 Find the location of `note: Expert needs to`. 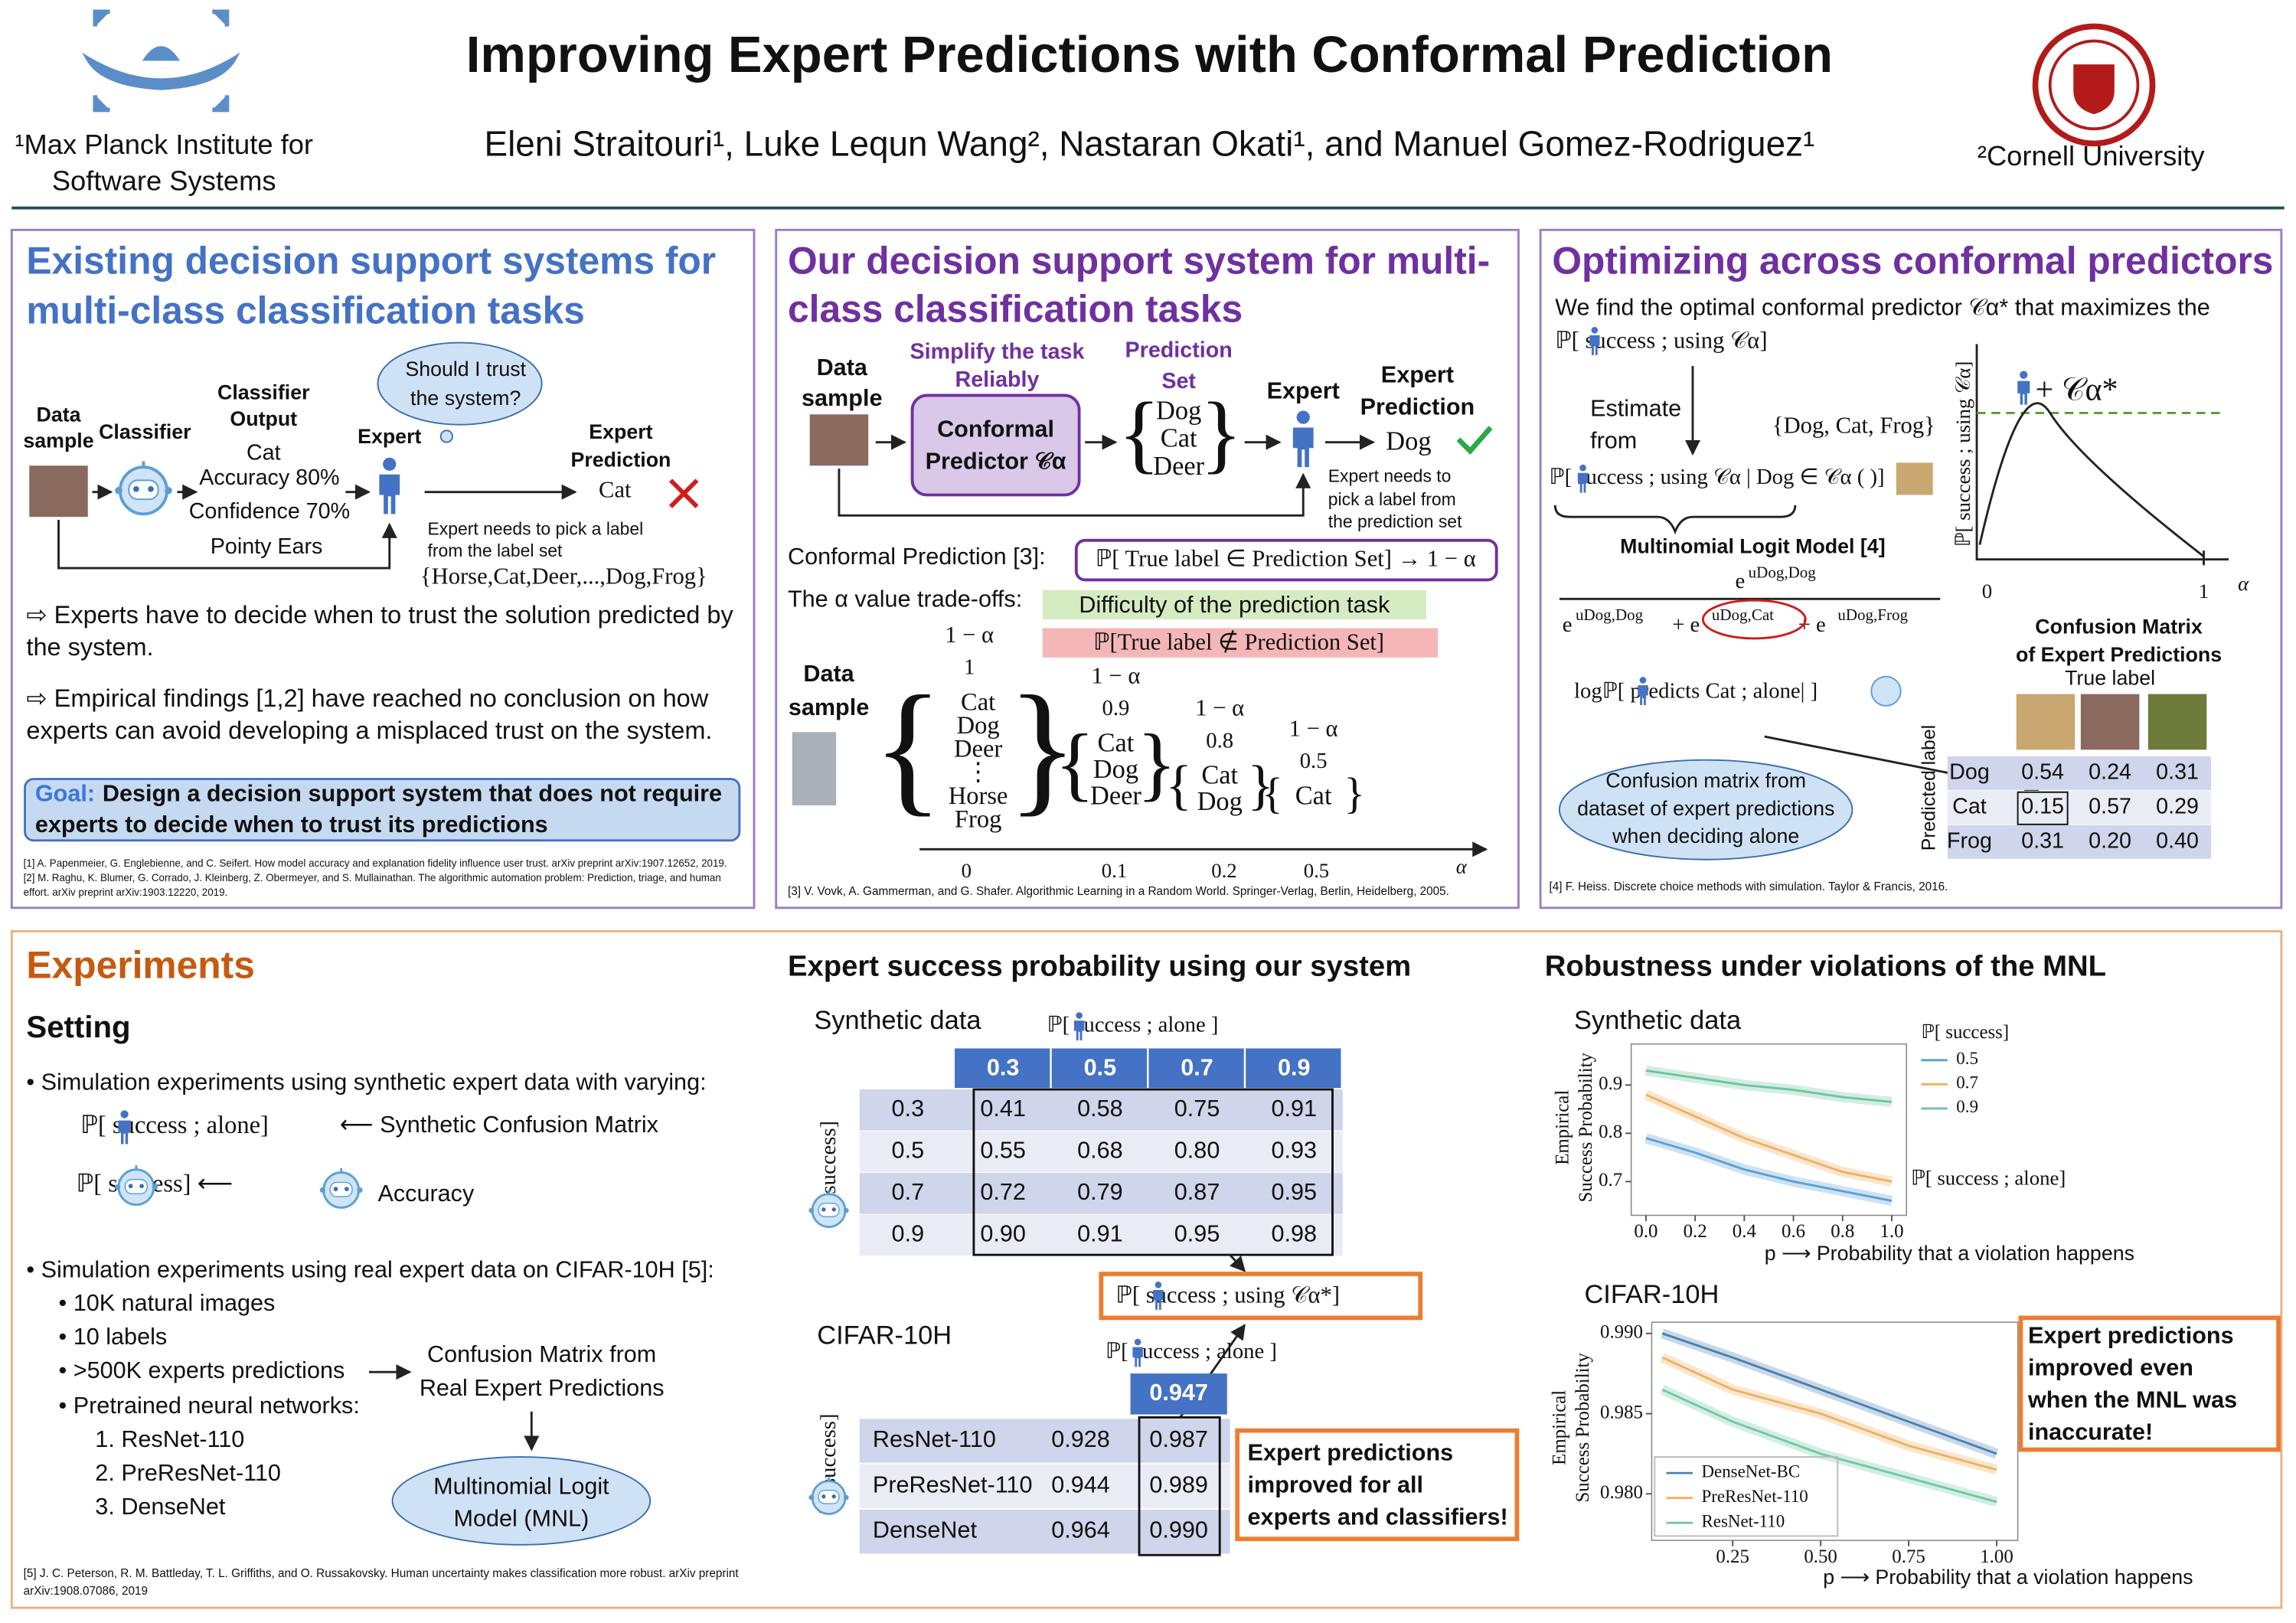

note: Expert needs to is located at coordinates (1390, 476).